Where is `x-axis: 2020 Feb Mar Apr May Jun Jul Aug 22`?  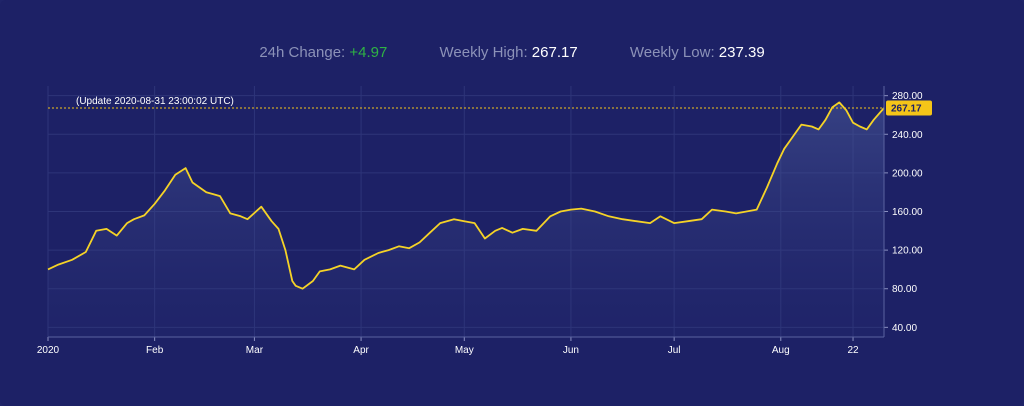
x-axis: 2020 Feb Mar Apr May Jun Jul Aug 22 is located at coordinates (460, 346).